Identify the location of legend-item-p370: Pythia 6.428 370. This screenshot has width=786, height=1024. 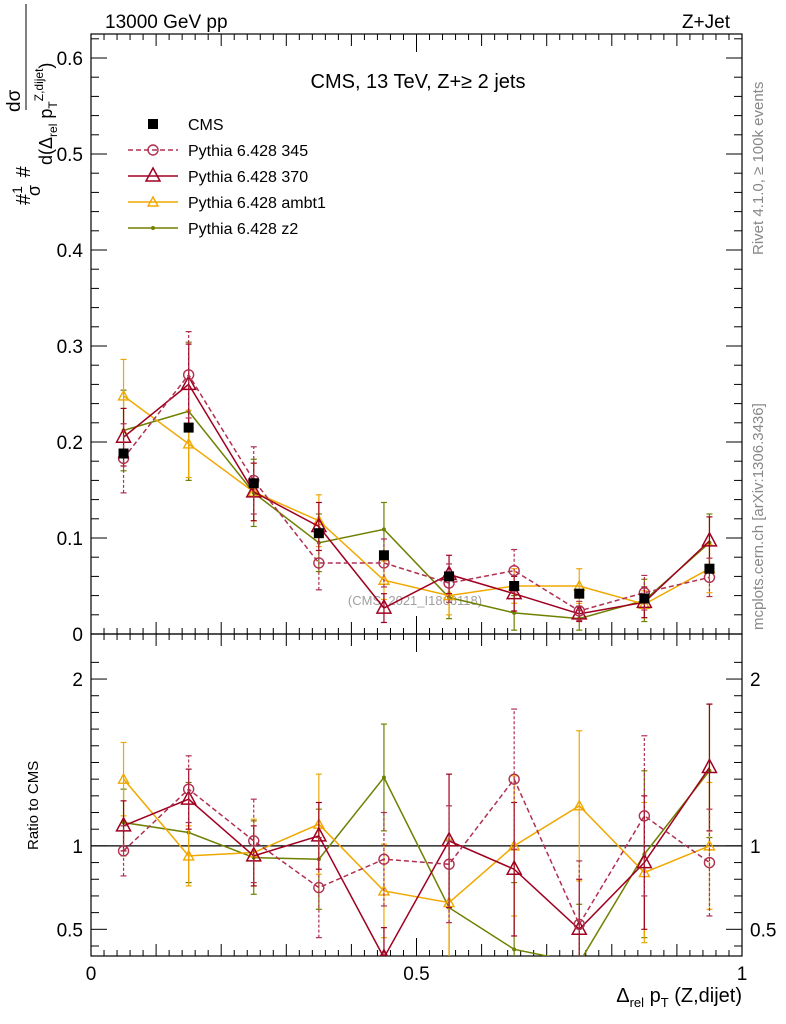
(218, 176).